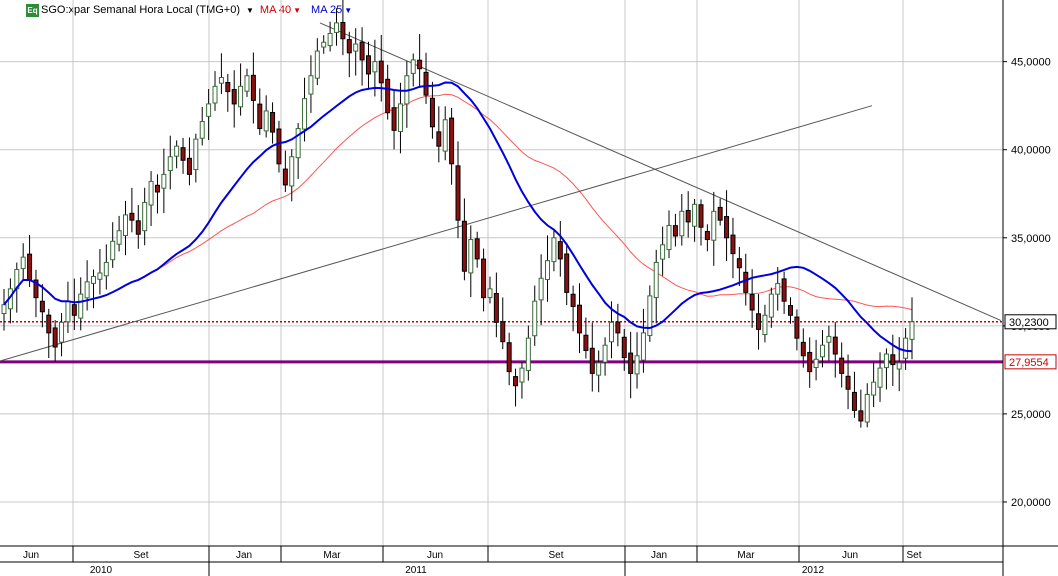 The image size is (1058, 576). What do you see at coordinates (1029, 323) in the screenshot?
I see `price-label: 30,2300` at bounding box center [1029, 323].